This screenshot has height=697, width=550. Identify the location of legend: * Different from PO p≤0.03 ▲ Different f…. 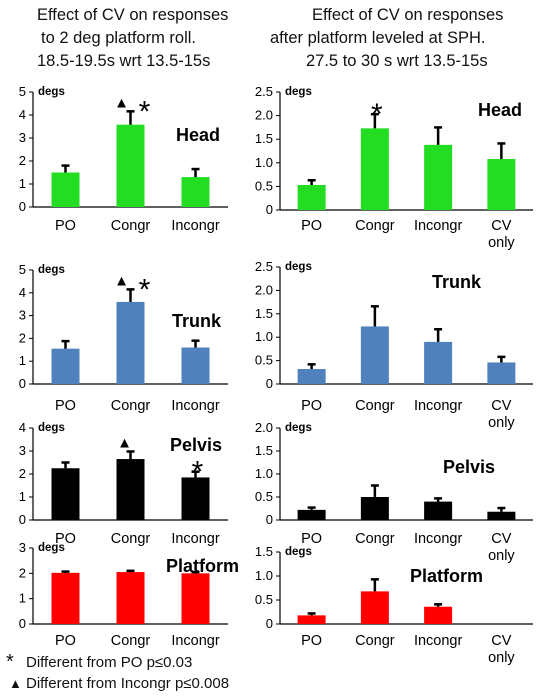
(117, 673).